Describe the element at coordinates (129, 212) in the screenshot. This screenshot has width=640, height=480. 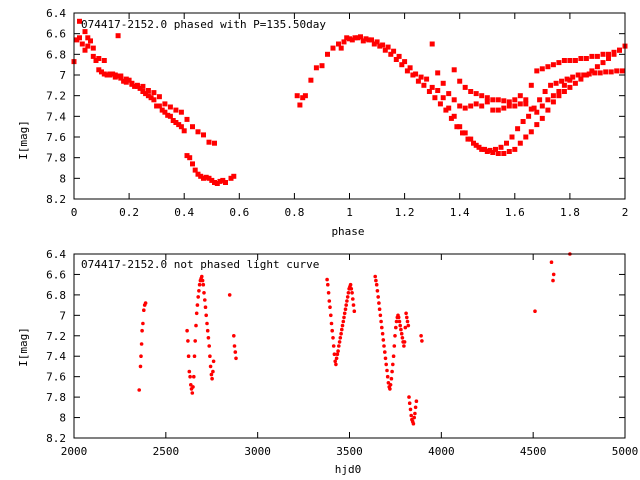
I see `x-tick-label: 0.2` at that location.